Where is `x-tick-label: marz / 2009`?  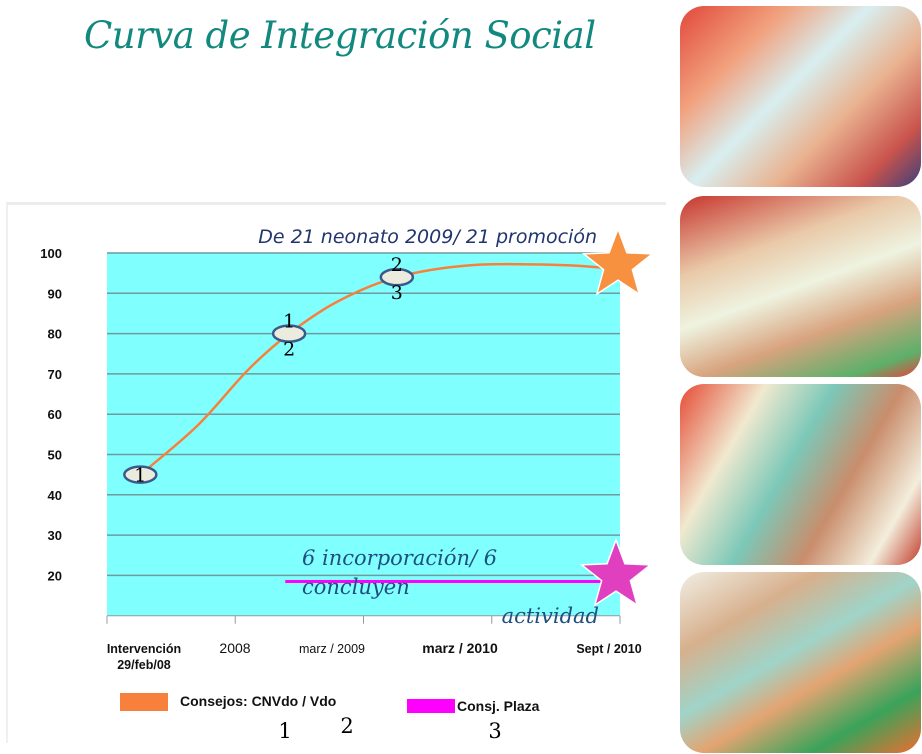 x-tick-label: marz / 2009 is located at coordinates (332, 649).